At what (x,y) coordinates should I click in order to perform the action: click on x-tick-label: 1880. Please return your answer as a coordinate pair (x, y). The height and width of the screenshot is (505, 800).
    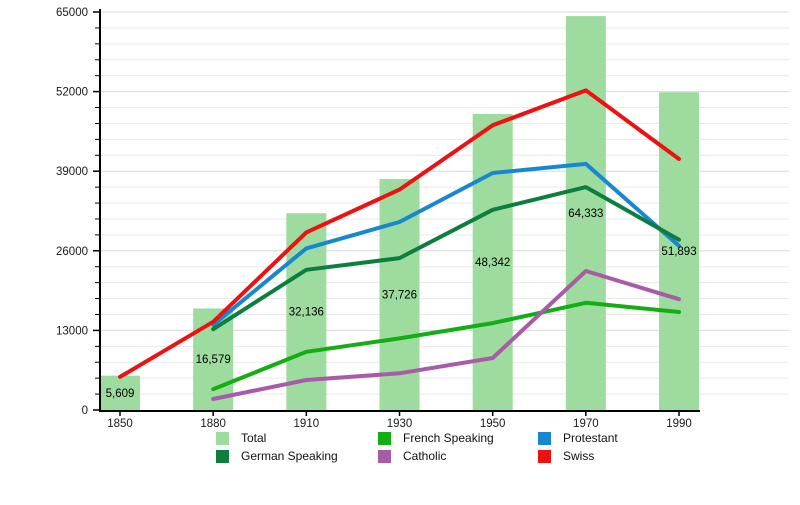
    Looking at the image, I should click on (213, 424).